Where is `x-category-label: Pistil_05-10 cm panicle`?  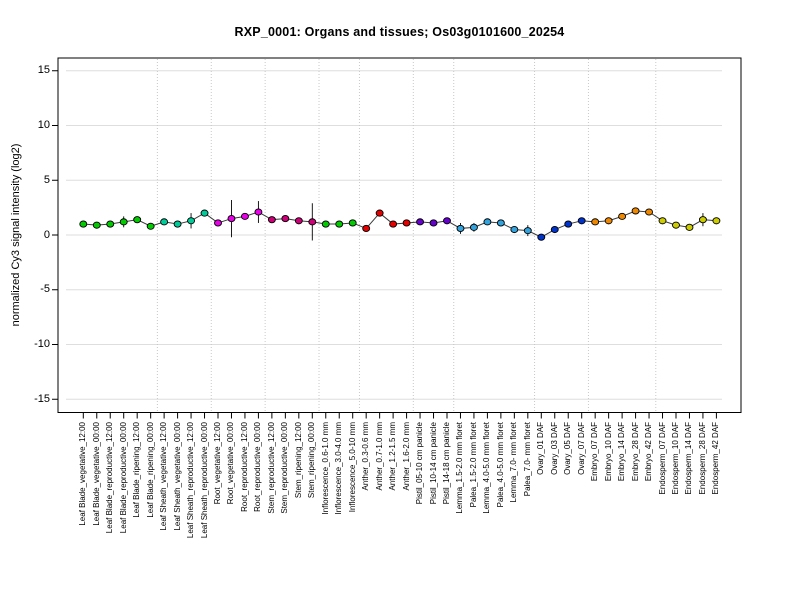 x-category-label: Pistil_05-10 cm panicle is located at coordinates (420, 463).